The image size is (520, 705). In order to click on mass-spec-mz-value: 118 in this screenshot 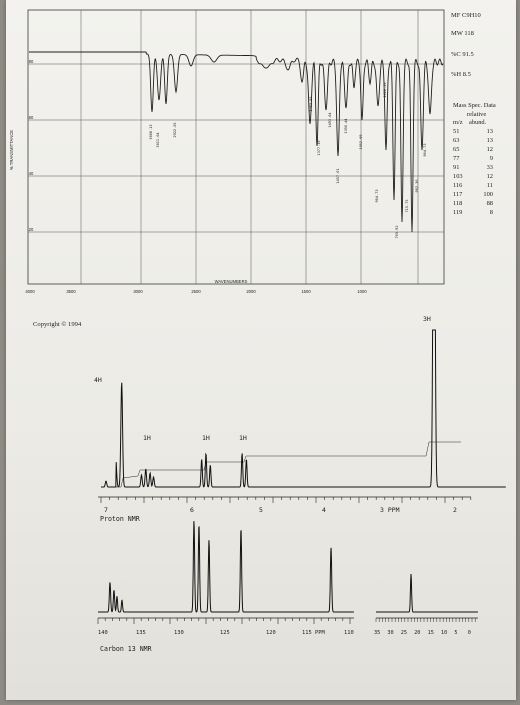, I will do `click(457, 203)`.